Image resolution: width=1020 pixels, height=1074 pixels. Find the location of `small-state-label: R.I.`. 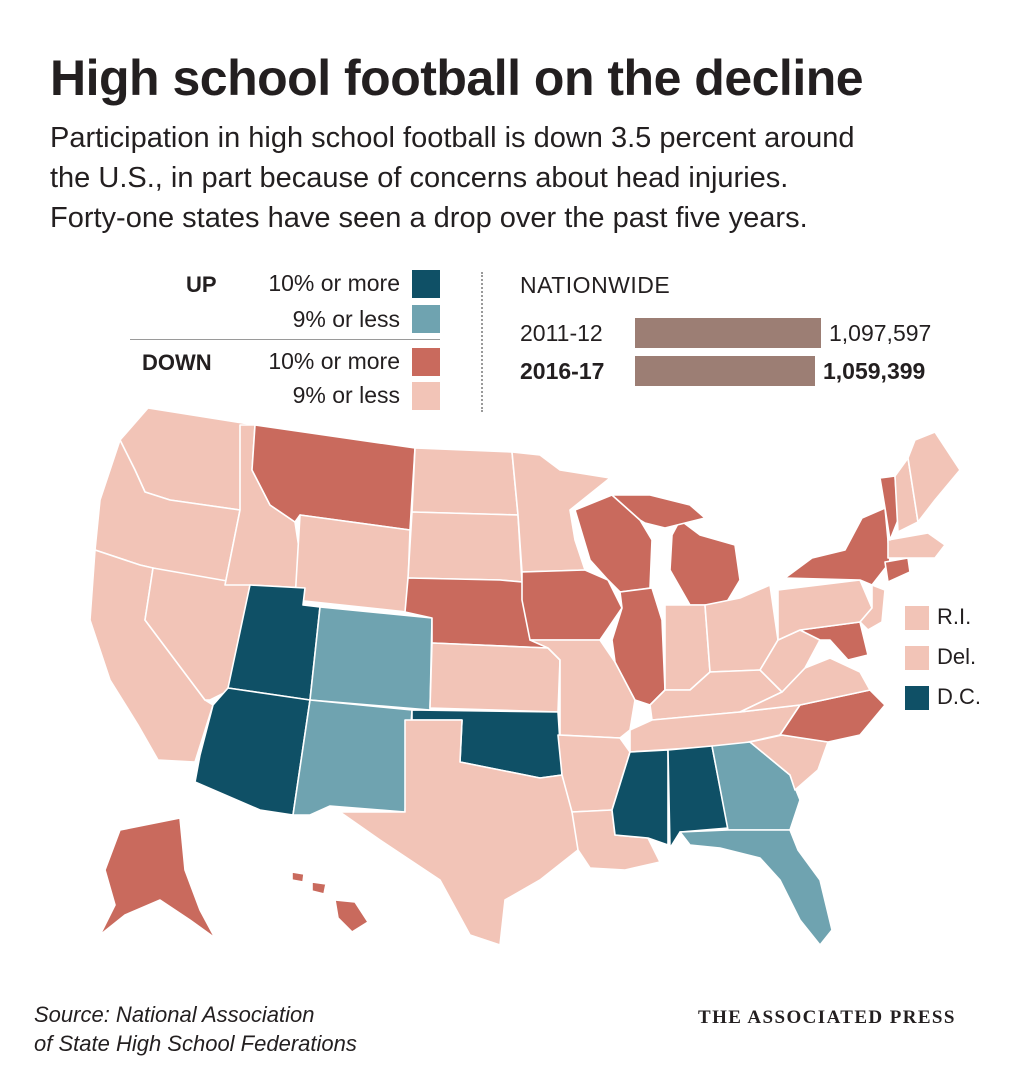

small-state-label: R.I. is located at coordinates (954, 616).